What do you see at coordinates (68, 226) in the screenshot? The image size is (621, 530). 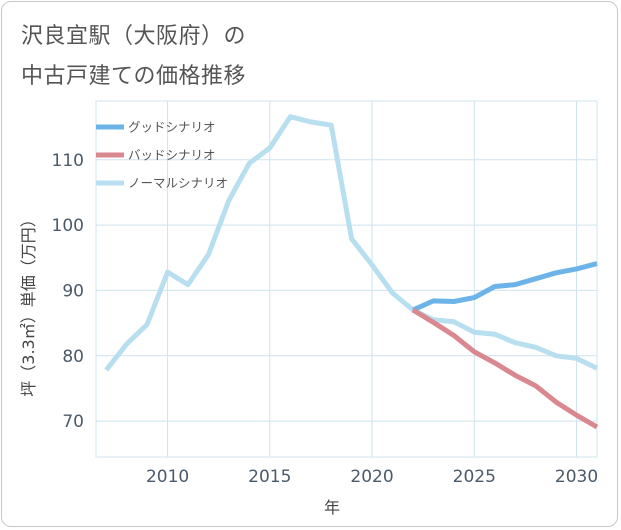 I see `y-tick-label: 100` at bounding box center [68, 226].